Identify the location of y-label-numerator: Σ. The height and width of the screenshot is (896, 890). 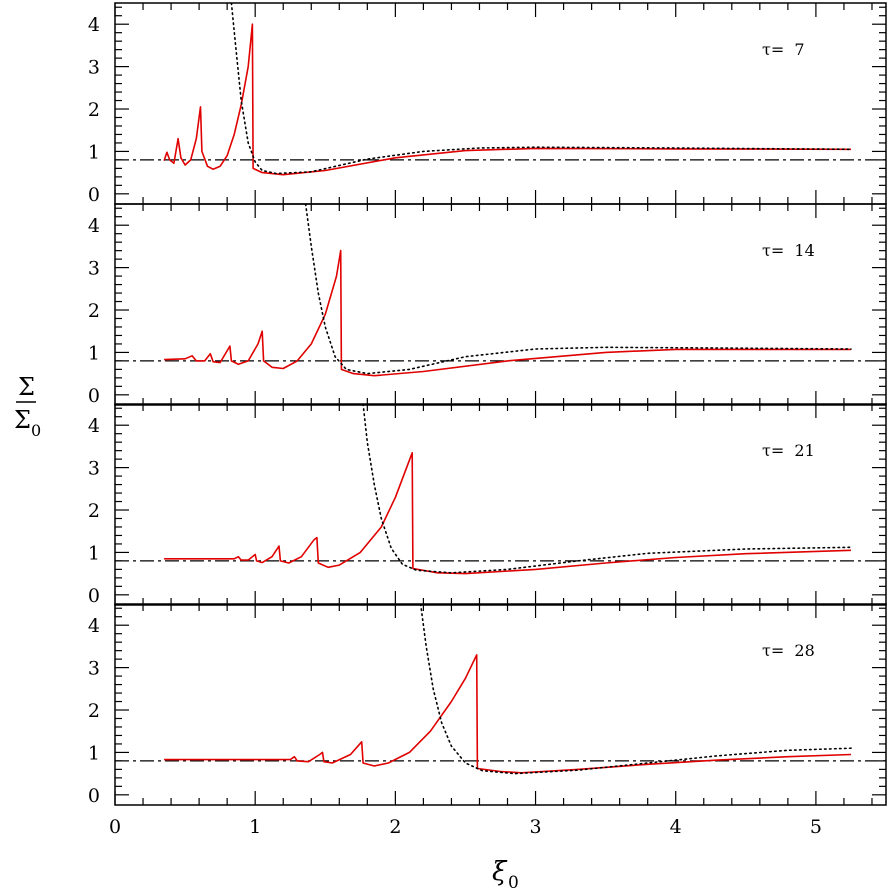
(26, 387).